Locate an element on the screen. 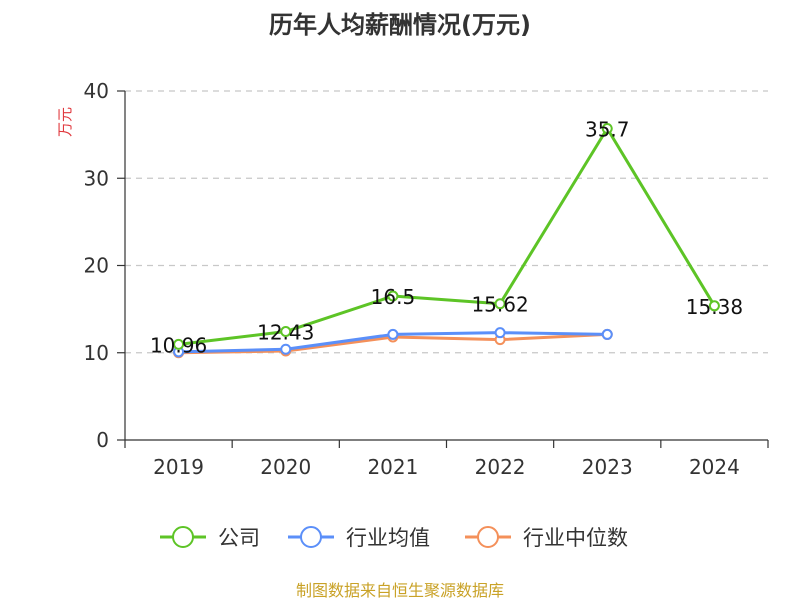 The width and height of the screenshot is (800, 600). data-label: 35.7 is located at coordinates (607, 130).